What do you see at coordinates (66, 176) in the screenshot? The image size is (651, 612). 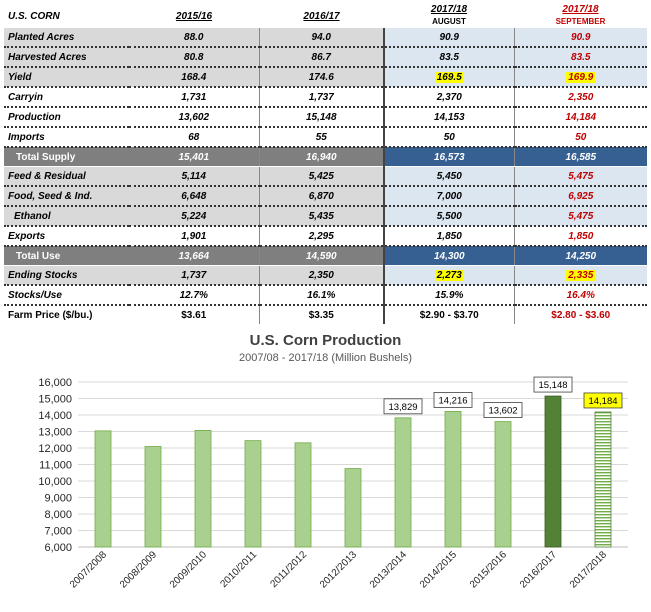 I see `row-label: Feed & Residual` at bounding box center [66, 176].